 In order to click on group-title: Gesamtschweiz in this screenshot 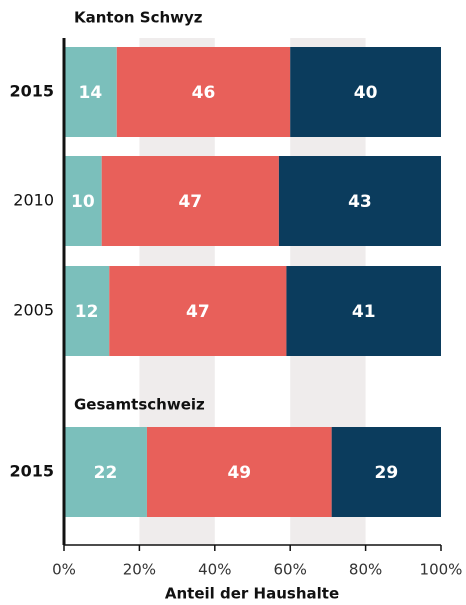, I will do `click(139, 405)`.